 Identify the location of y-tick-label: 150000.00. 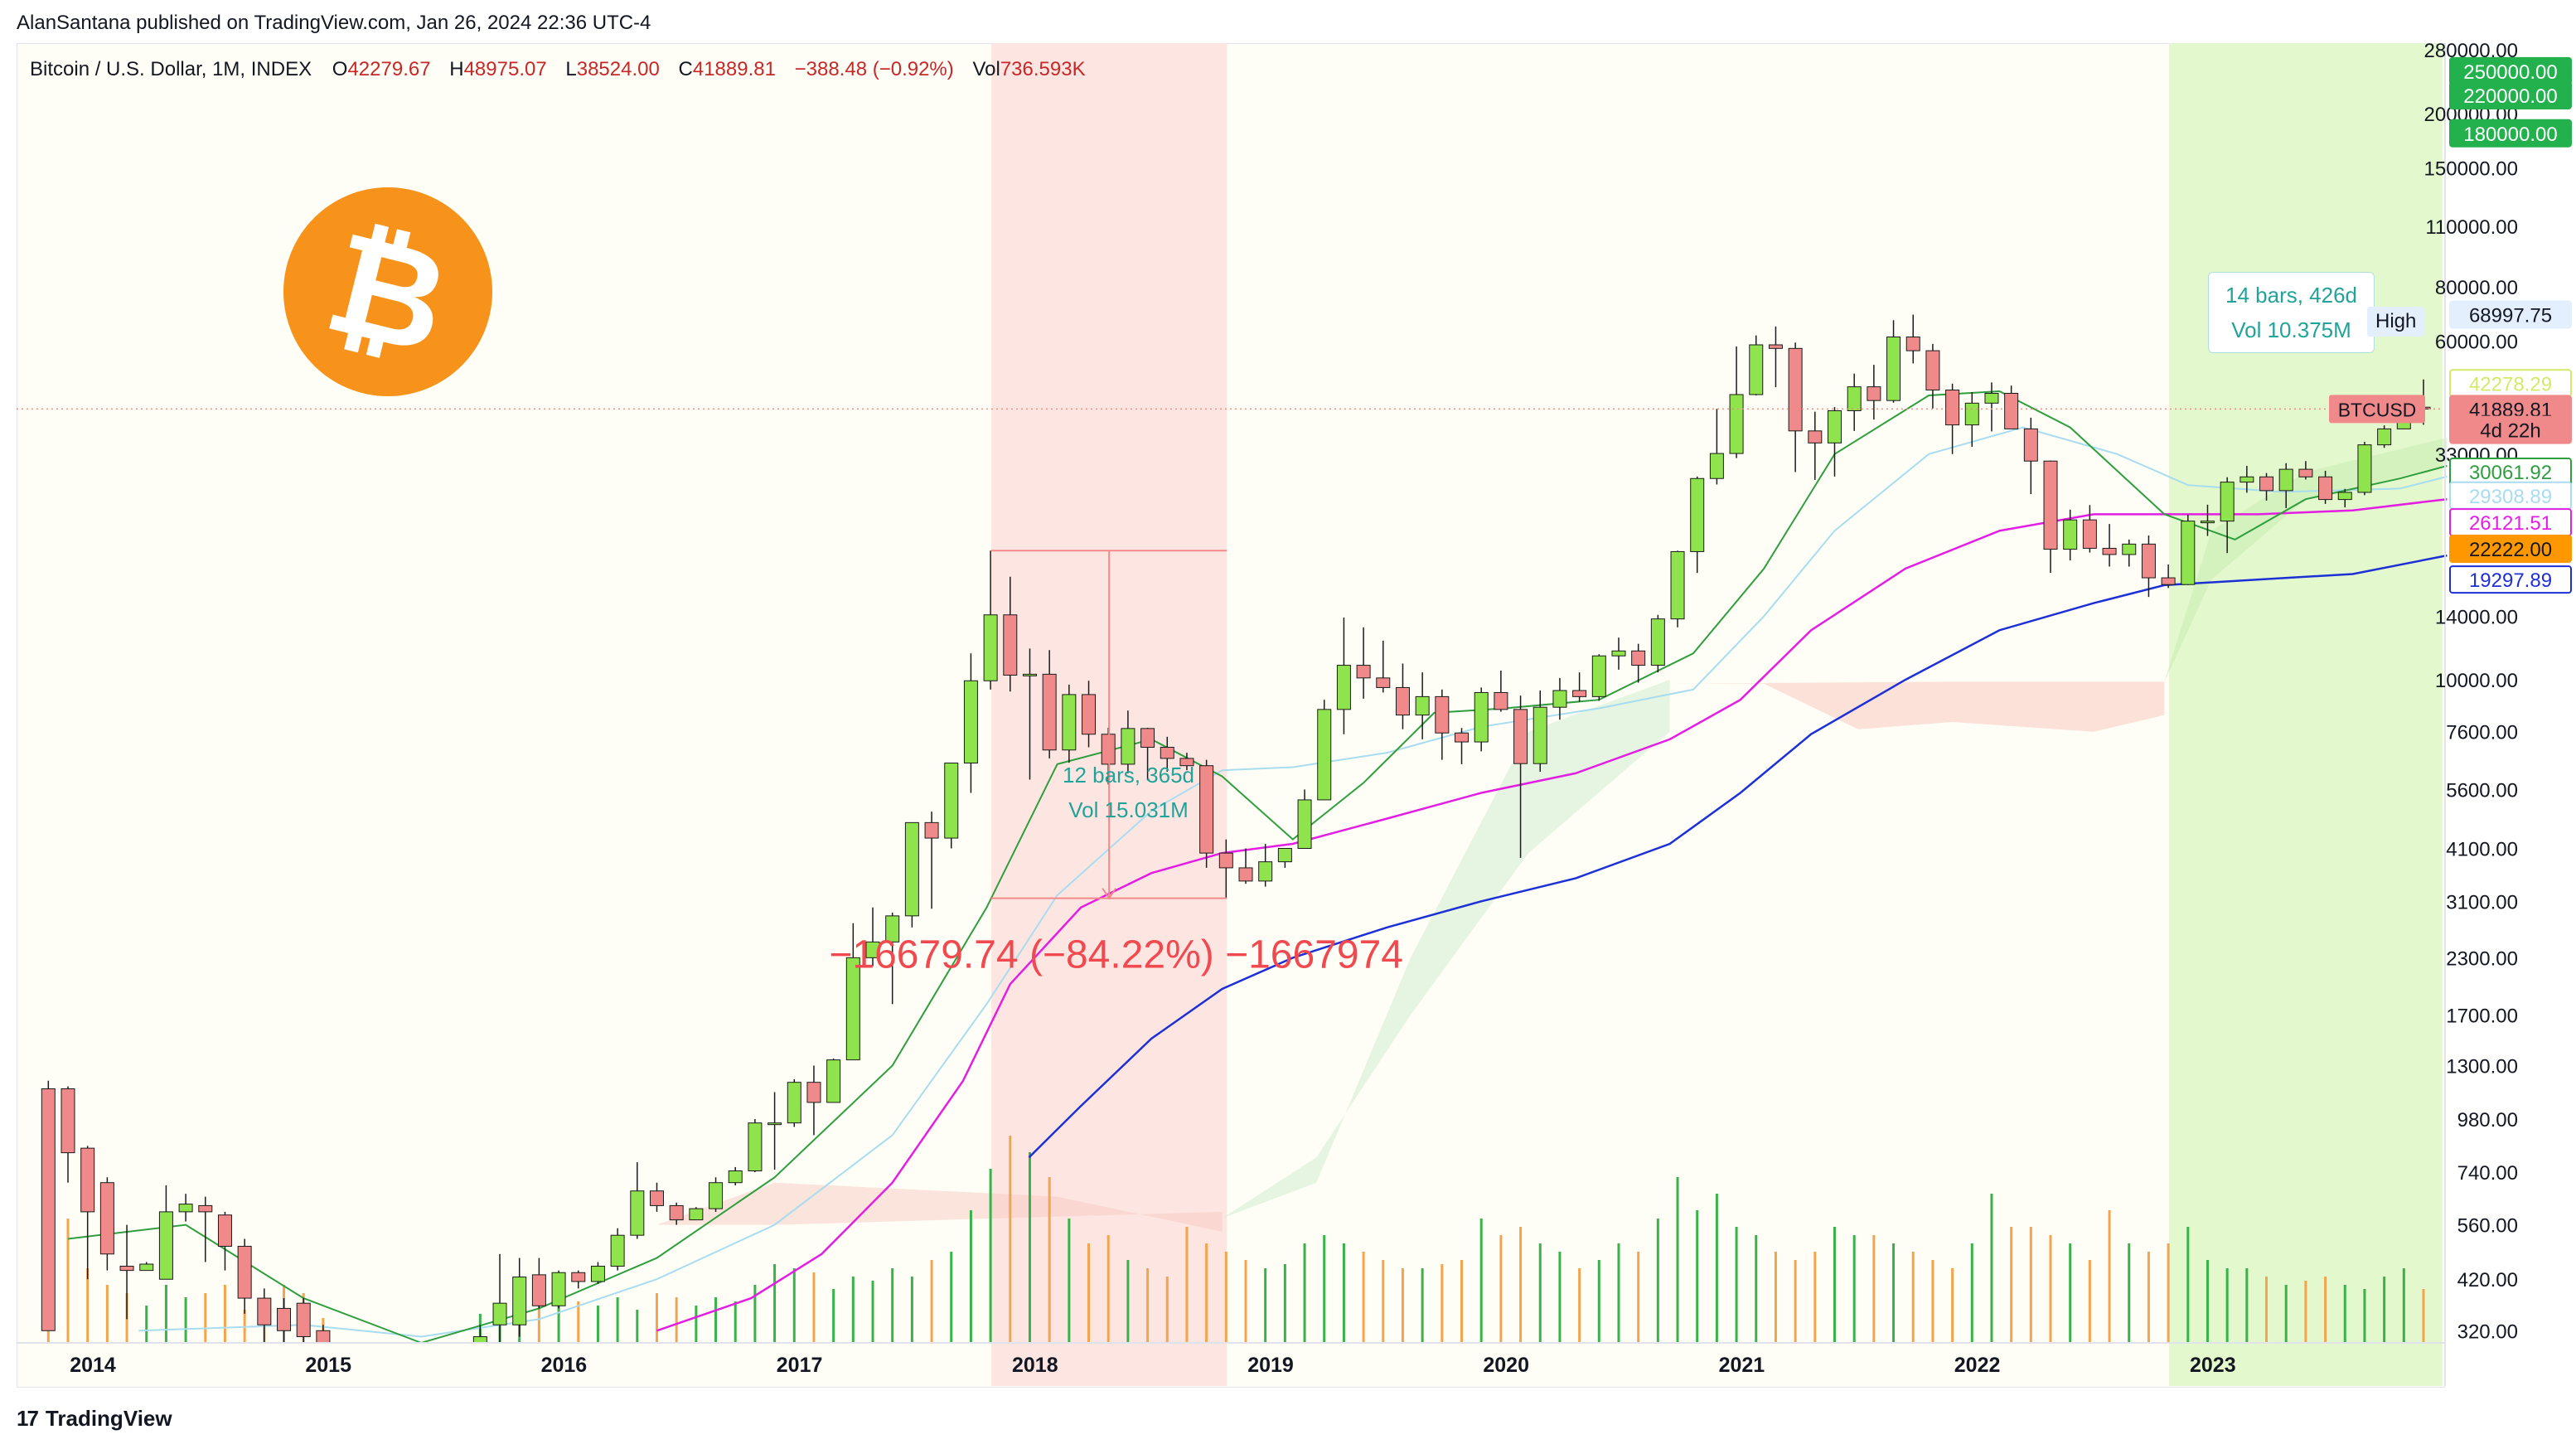
(2471, 168).